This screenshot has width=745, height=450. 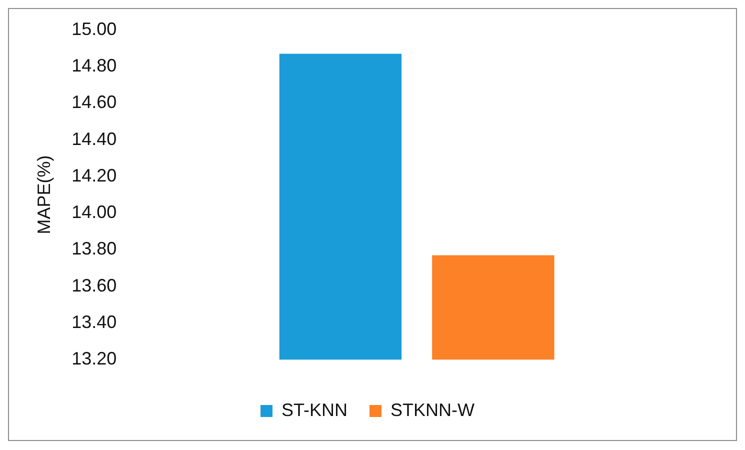 I want to click on y-tick-label: 13.40, so click(x=94, y=322).